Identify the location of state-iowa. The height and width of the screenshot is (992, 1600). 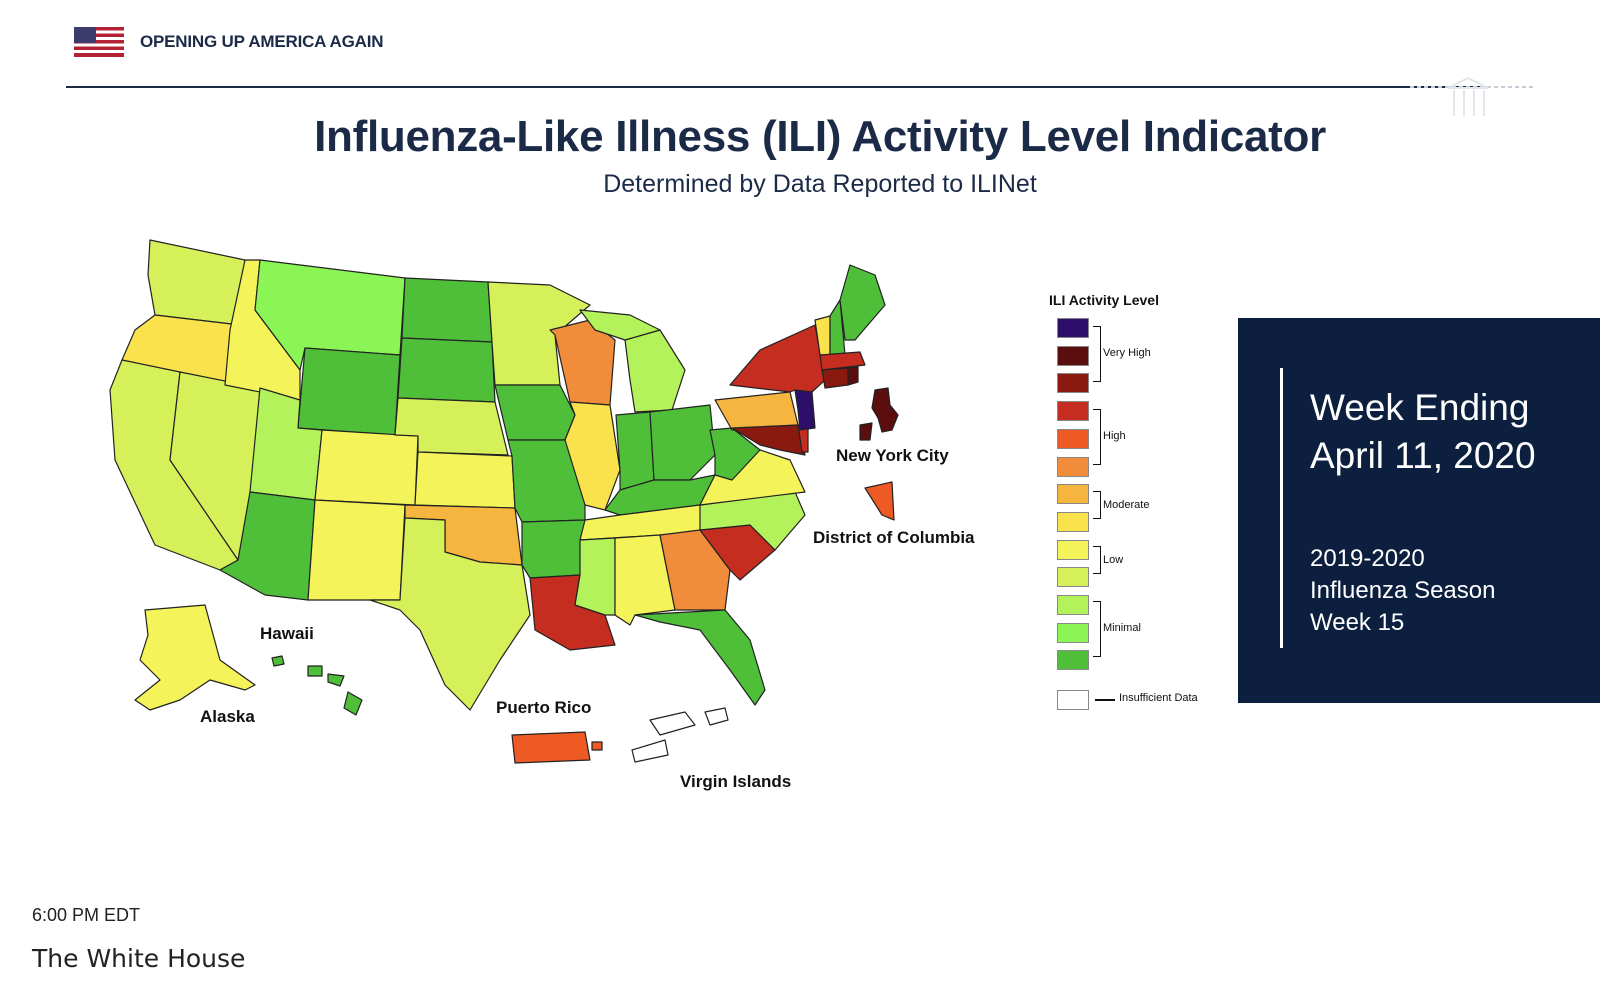
(535, 412).